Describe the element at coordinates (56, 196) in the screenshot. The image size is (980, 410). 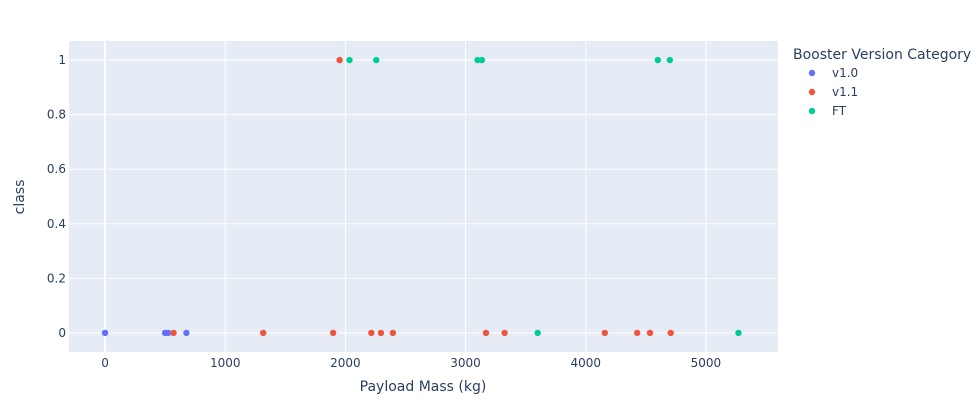
I see `y-axis-ticks: 0 0.2 0.4 0.6 0.8 1` at that location.